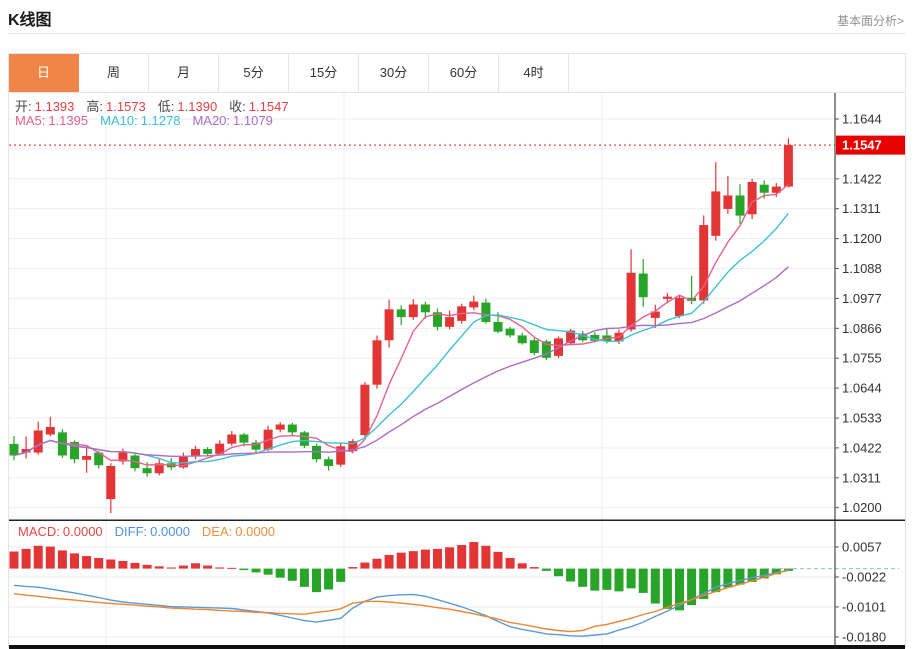  Describe the element at coordinates (324, 73) in the screenshot. I see `tab-15分: 15分` at that location.